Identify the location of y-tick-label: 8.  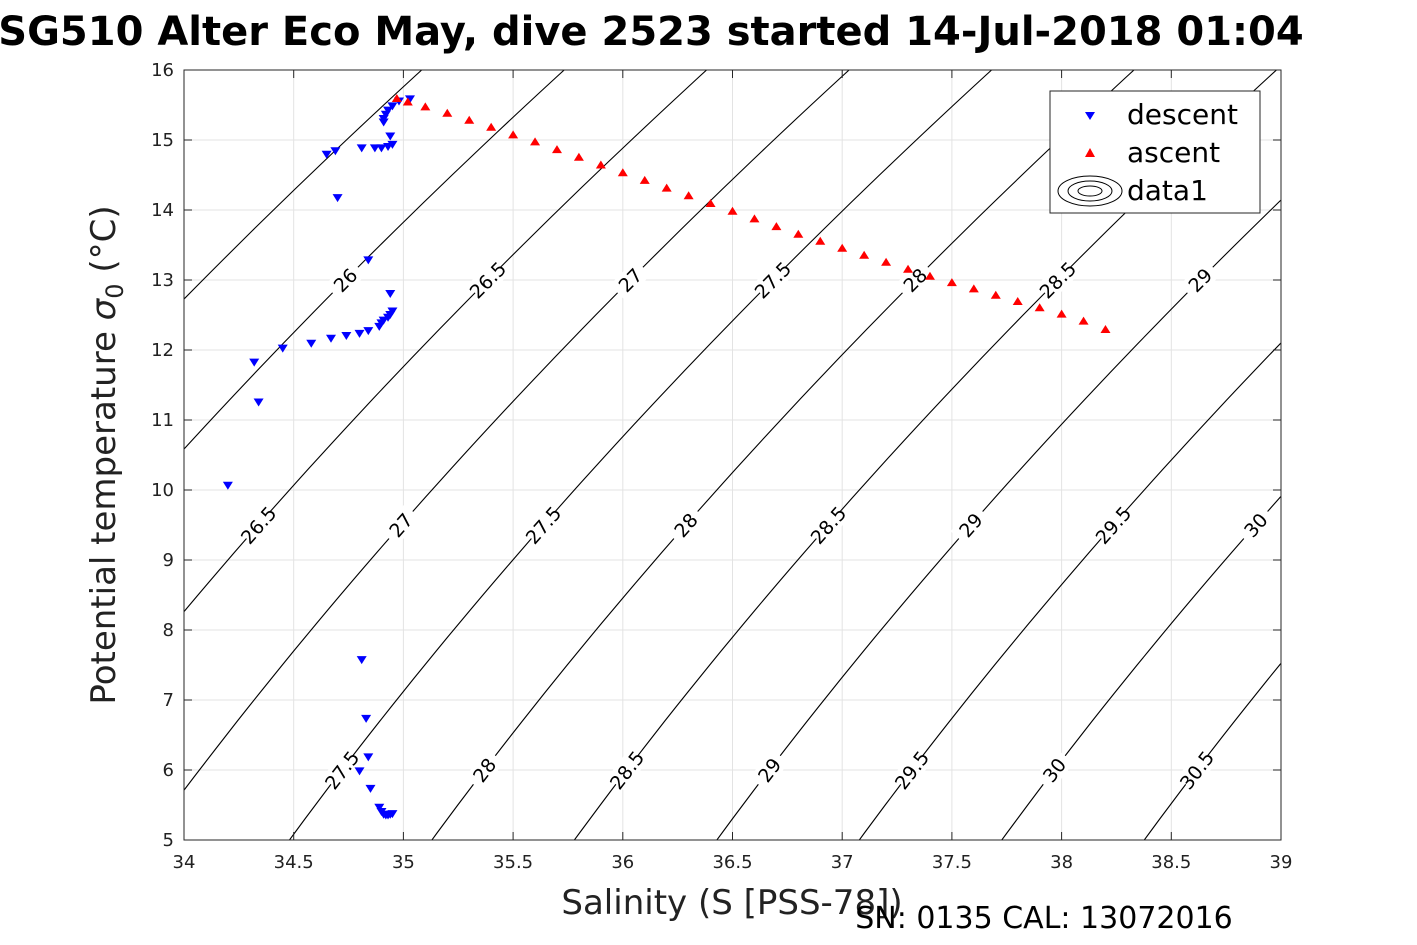
(168, 630).